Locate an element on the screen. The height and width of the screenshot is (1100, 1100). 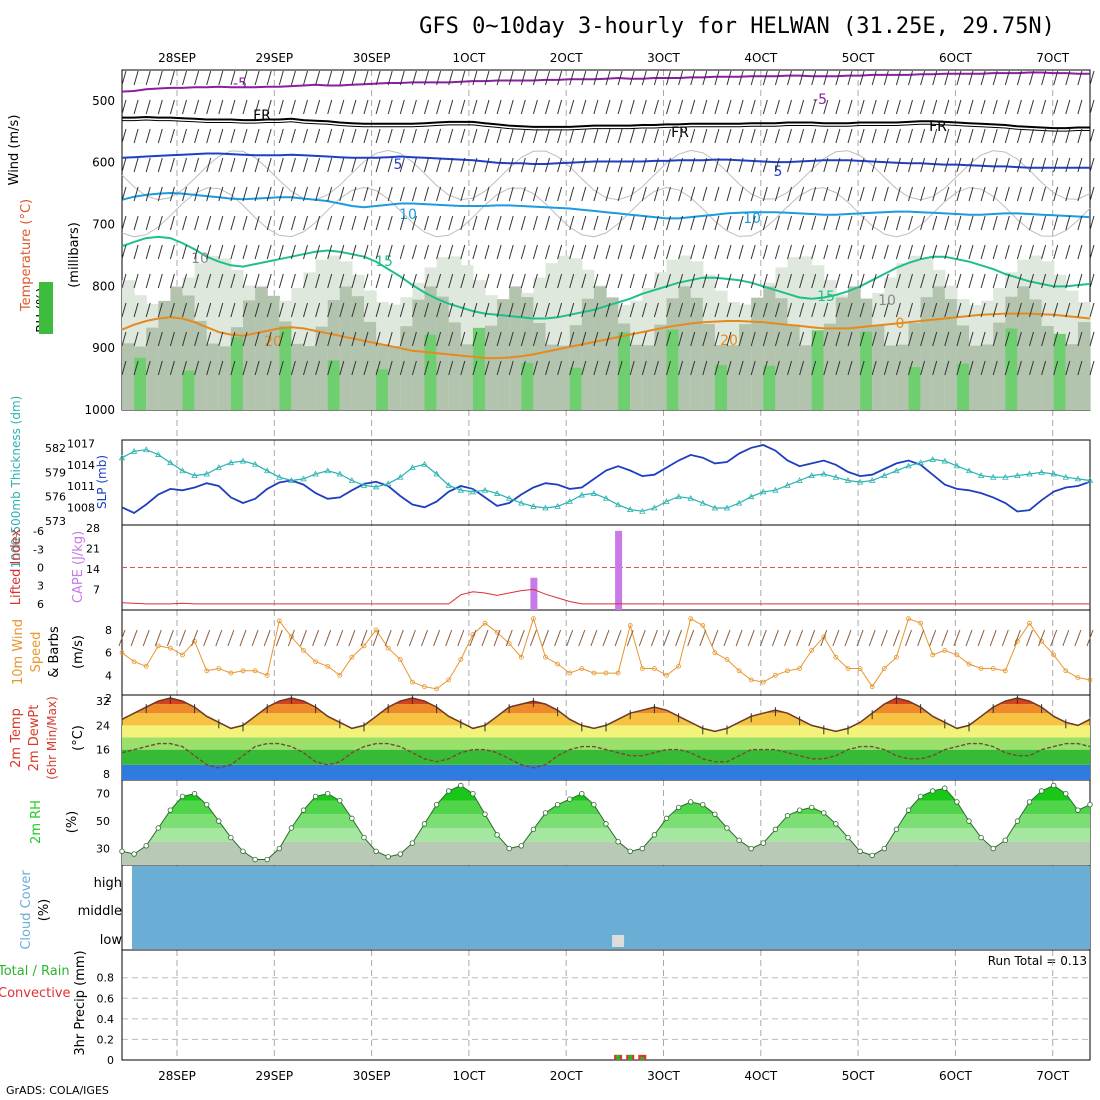
dewpoint-line is located at coordinates (606, 755).